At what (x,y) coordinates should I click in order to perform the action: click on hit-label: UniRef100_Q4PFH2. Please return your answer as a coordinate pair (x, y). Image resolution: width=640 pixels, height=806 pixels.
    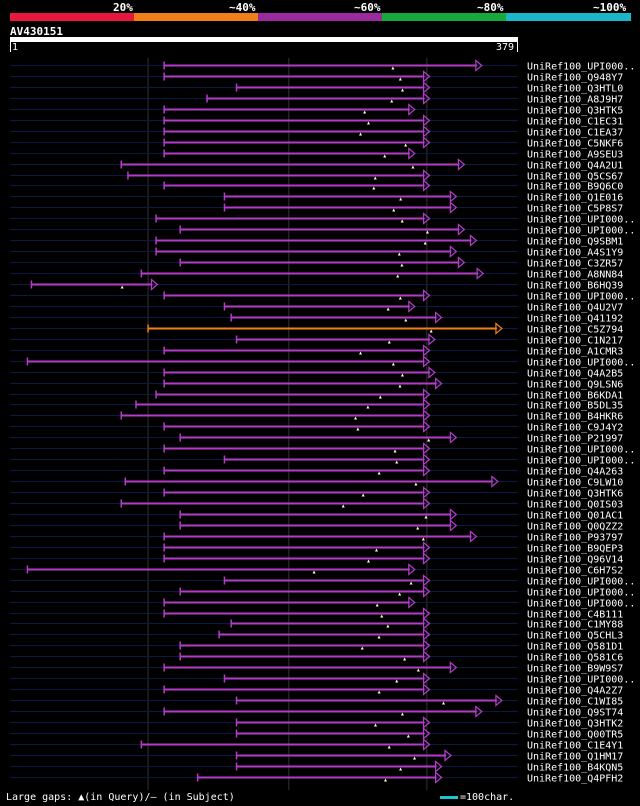
    Looking at the image, I should click on (575, 779).